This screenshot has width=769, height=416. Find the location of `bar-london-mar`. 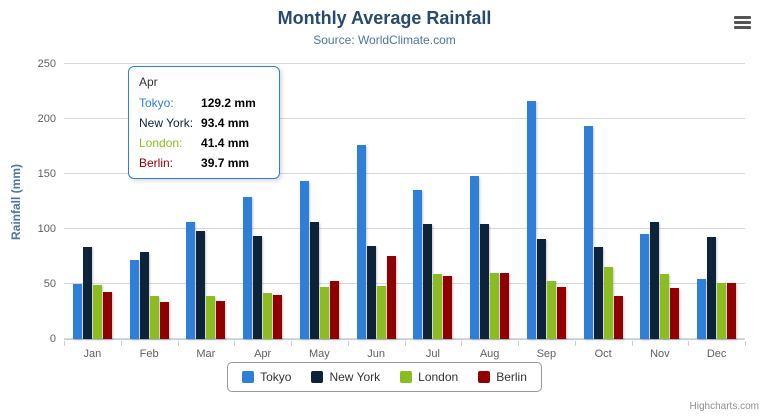

bar-london-mar is located at coordinates (211, 317).